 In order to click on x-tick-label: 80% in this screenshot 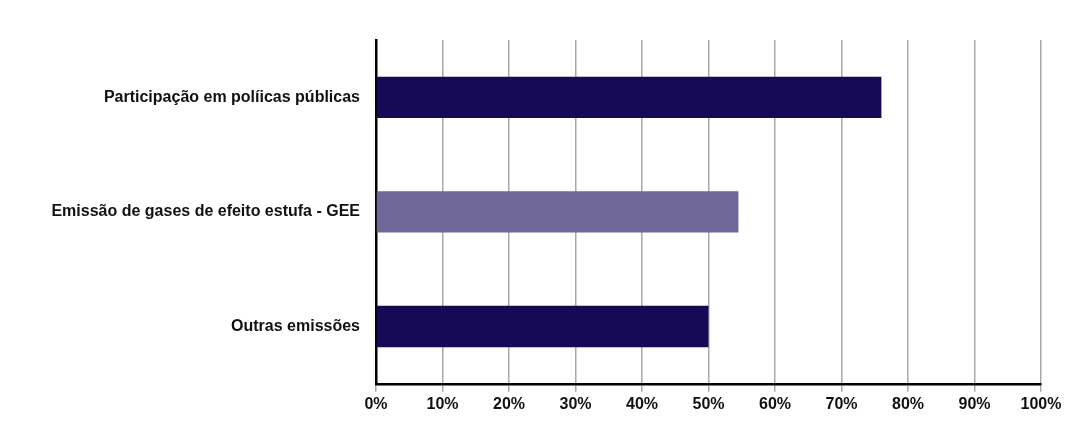, I will do `click(908, 403)`.